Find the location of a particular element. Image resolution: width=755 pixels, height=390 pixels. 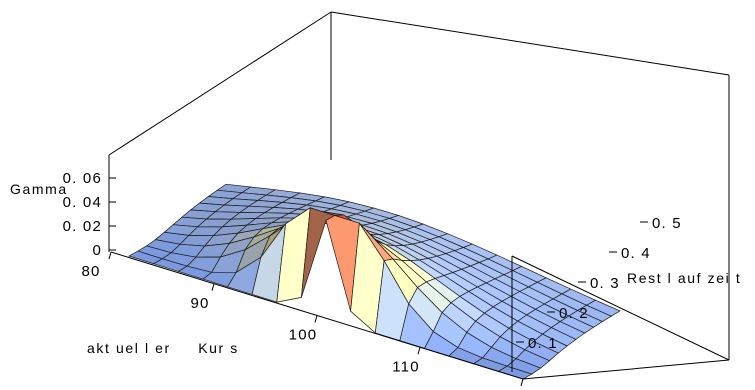

z-tick-label: 0. 02 is located at coordinates (82, 226).